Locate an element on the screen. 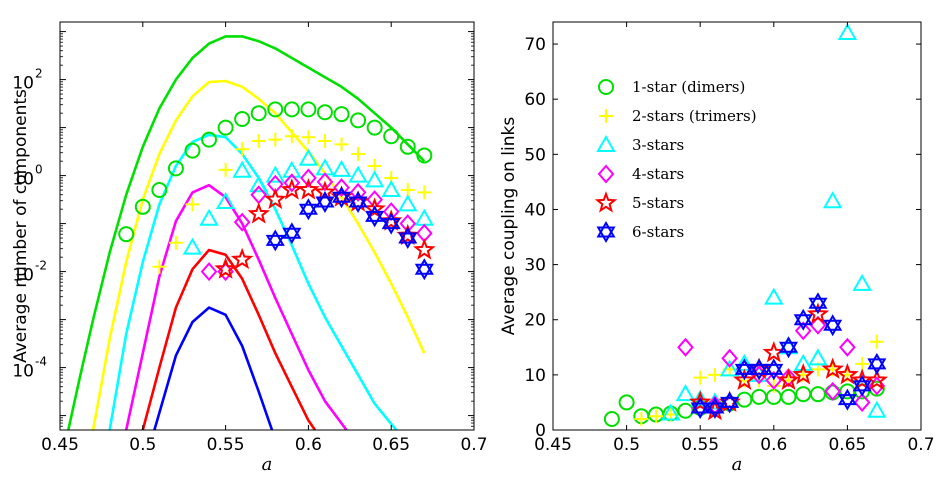  left-x-tick-label: 0.5 is located at coordinates (142, 445).